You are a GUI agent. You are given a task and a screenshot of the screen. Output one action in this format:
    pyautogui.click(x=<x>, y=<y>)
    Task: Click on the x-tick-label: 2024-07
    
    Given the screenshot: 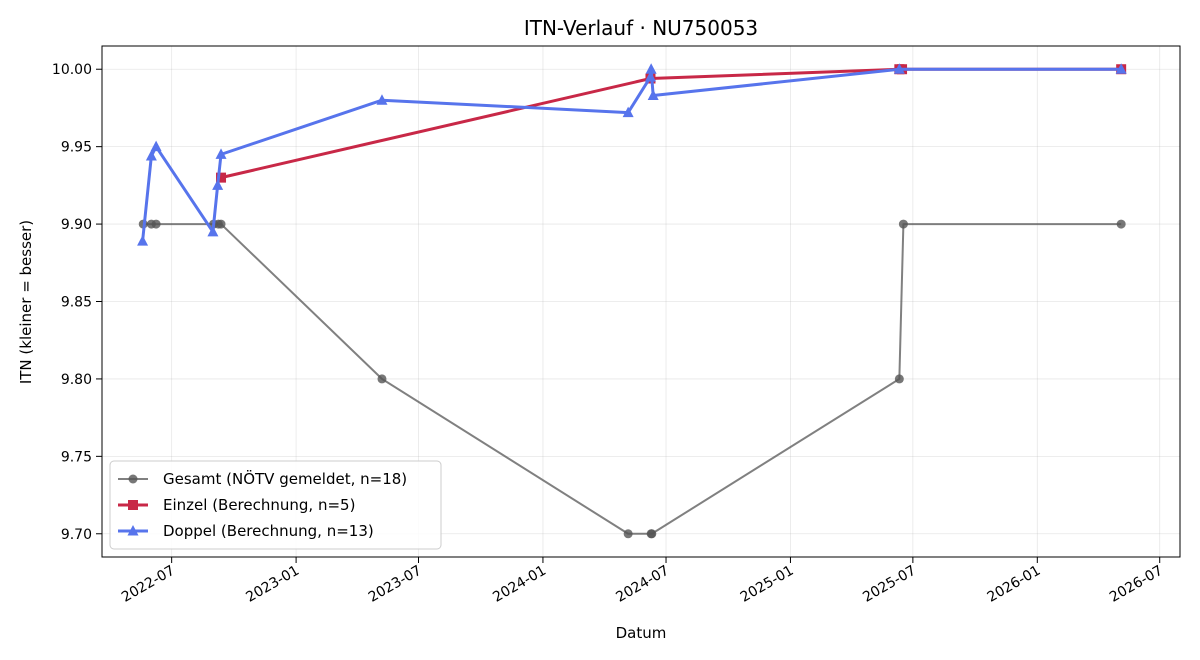 What is the action you would take?
    pyautogui.click(x=642, y=584)
    